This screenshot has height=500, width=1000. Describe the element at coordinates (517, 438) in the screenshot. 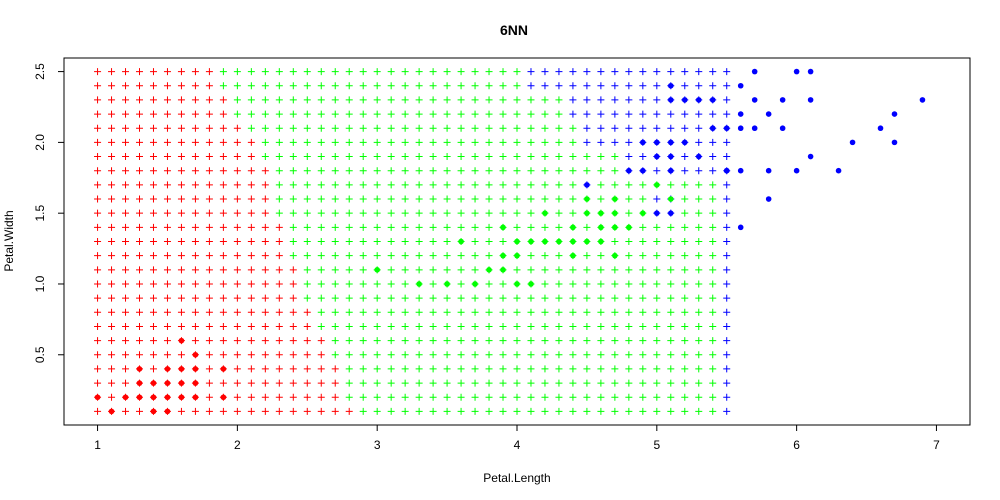

I see `x-axis: 1 2 3 4 5 6 7` at that location.